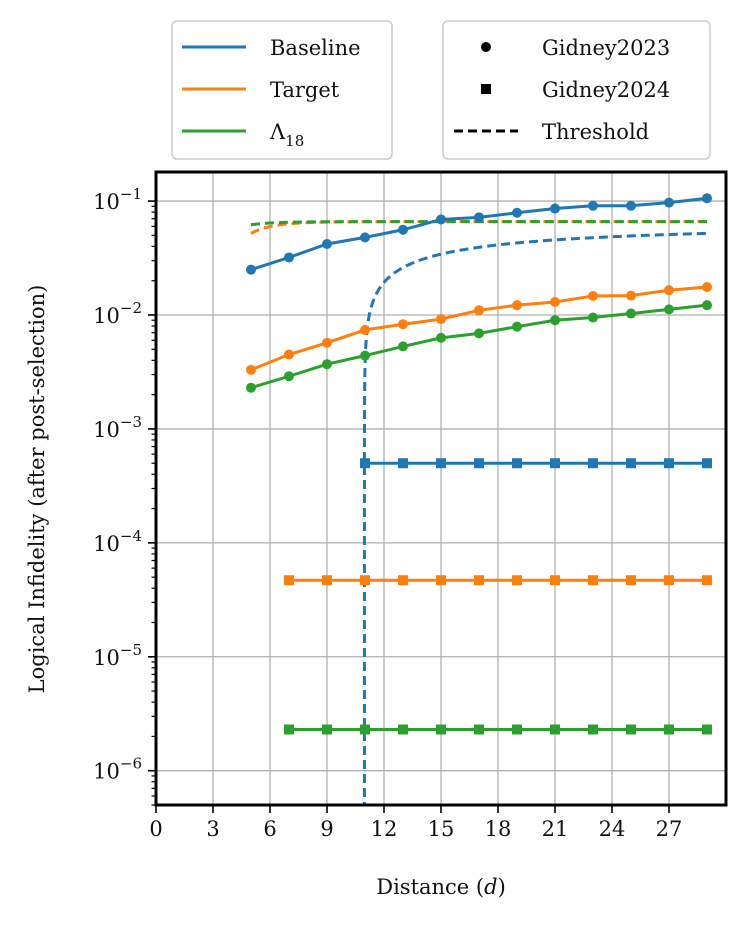 This screenshot has width=748, height=928. What do you see at coordinates (117, 427) in the screenshot?
I see `y-tick-label: 10⁻³` at bounding box center [117, 427].